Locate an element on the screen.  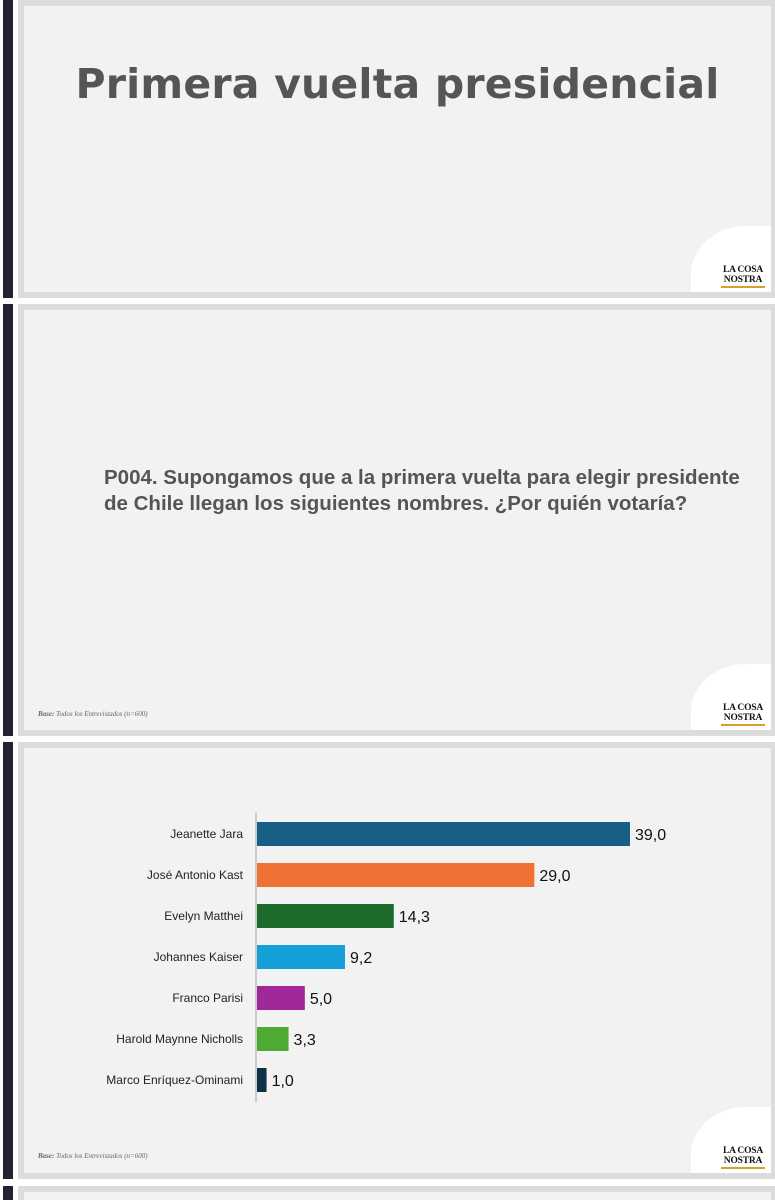
value-label: 1,0 is located at coordinates (283, 1081).